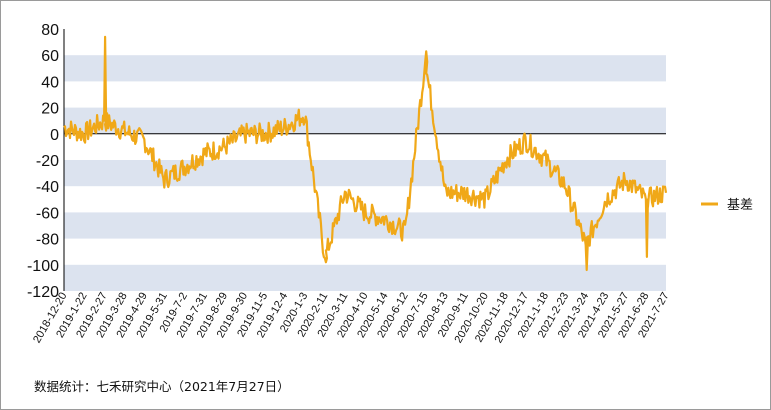  I want to click on y-tick-label: 40, so click(50, 82).